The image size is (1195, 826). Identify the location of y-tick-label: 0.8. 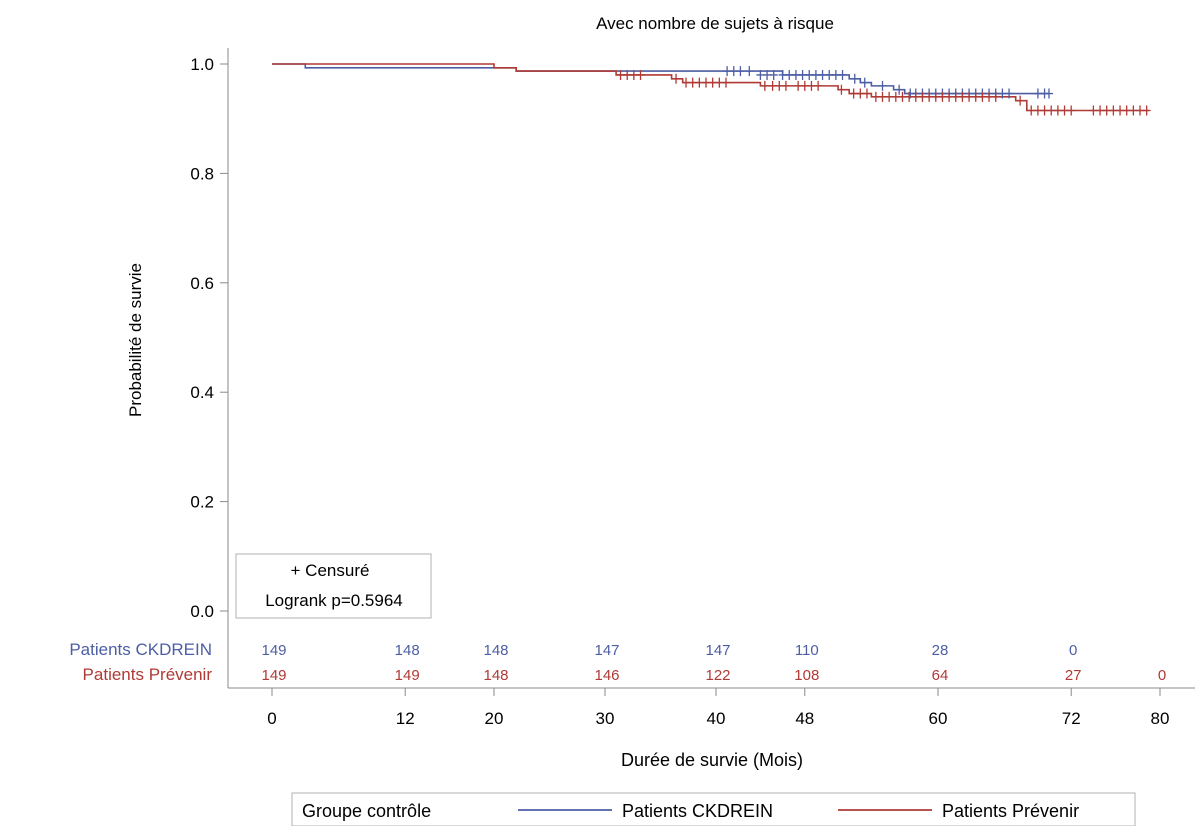
(202, 173).